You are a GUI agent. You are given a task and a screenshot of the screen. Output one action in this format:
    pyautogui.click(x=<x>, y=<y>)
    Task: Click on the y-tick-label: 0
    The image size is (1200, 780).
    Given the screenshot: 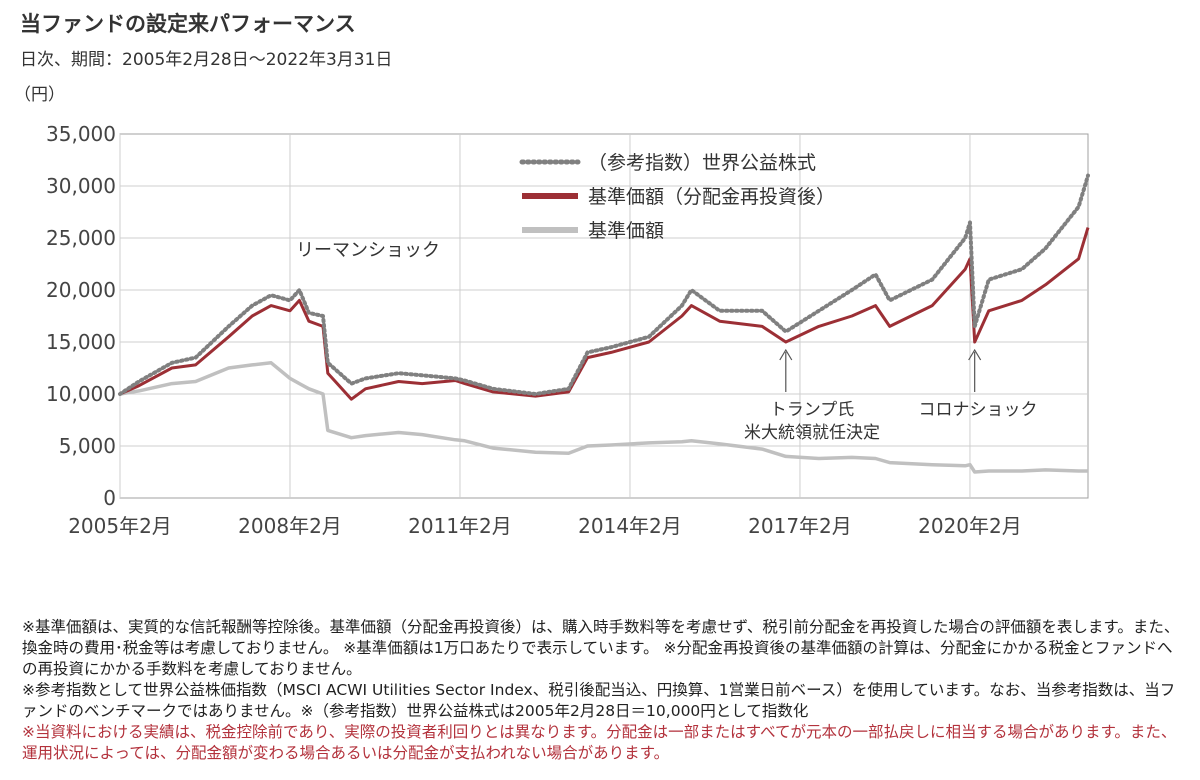 What is the action you would take?
    pyautogui.click(x=109, y=498)
    